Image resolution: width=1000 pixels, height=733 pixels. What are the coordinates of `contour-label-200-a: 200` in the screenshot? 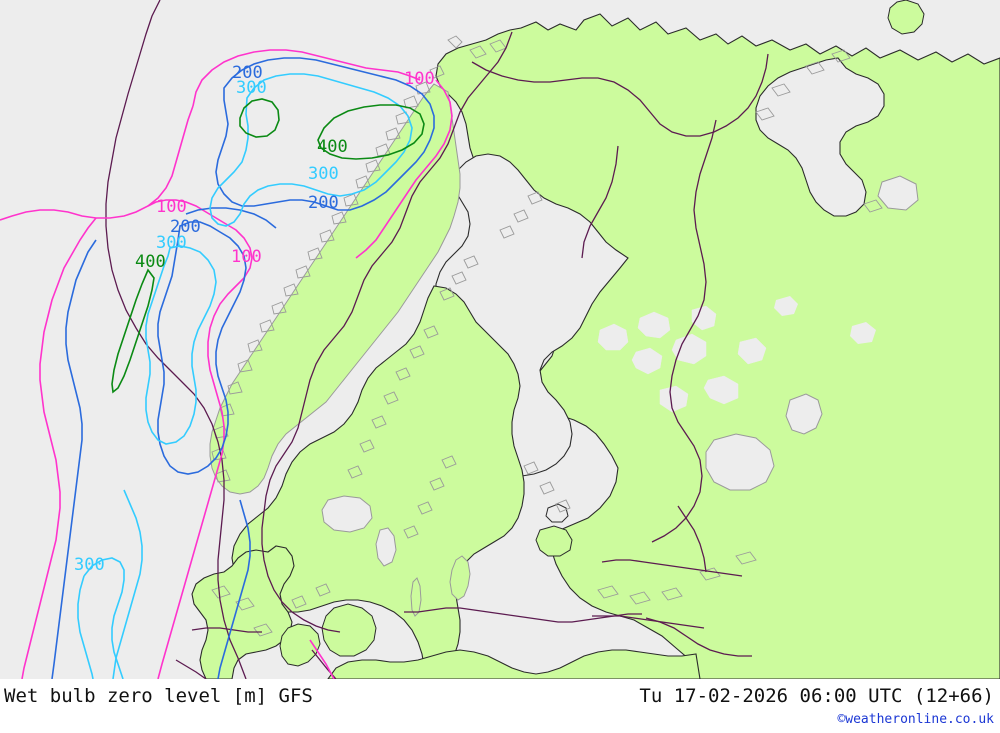 It's located at (247, 73).